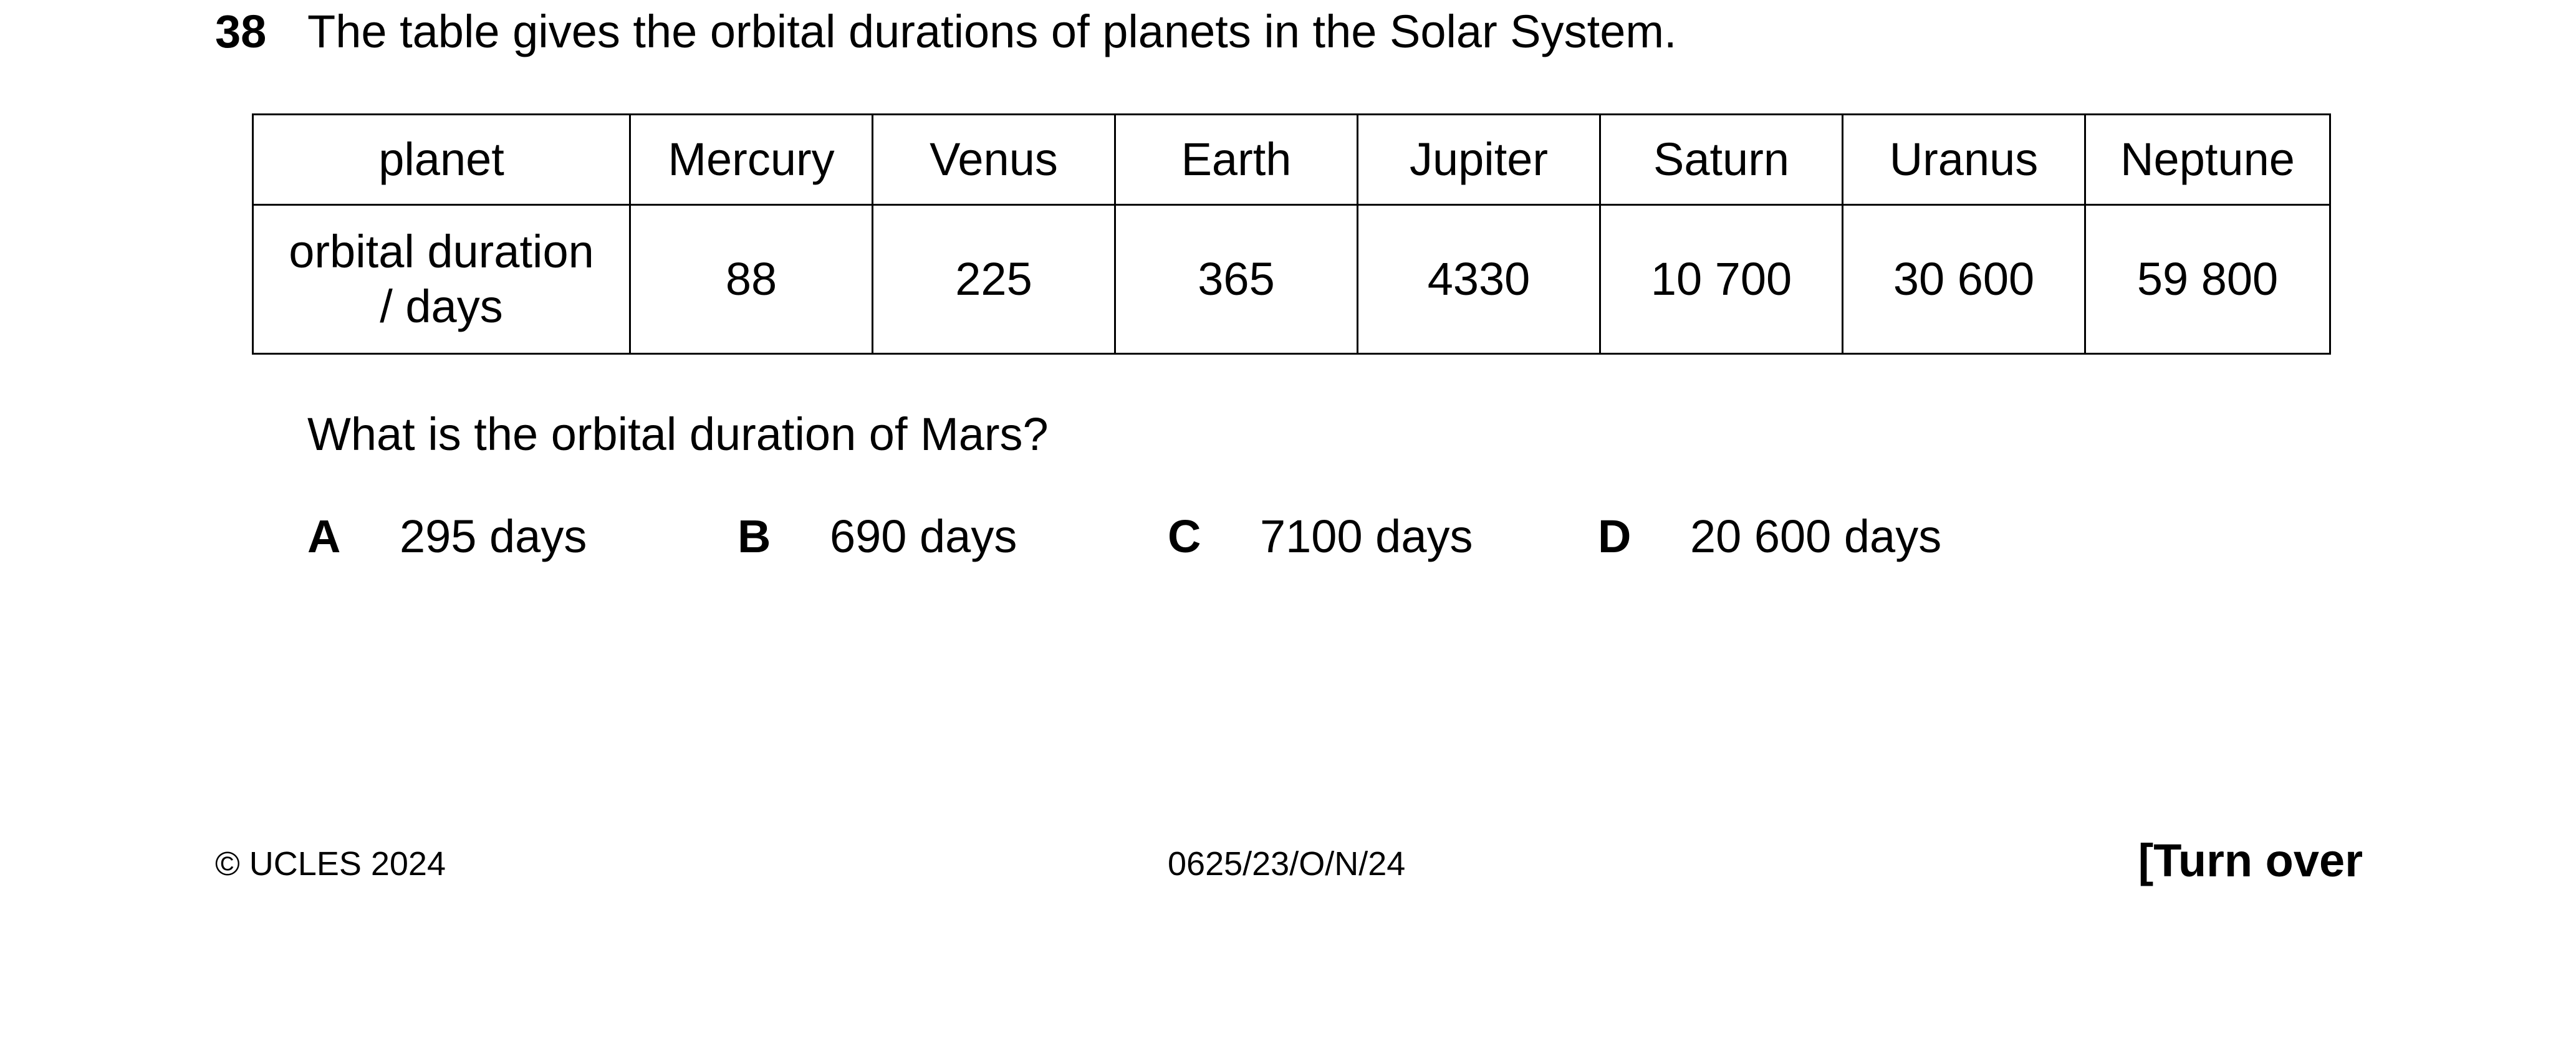  Describe the element at coordinates (1366, 536) in the screenshot. I see `option-c-text: 7100 days` at that location.